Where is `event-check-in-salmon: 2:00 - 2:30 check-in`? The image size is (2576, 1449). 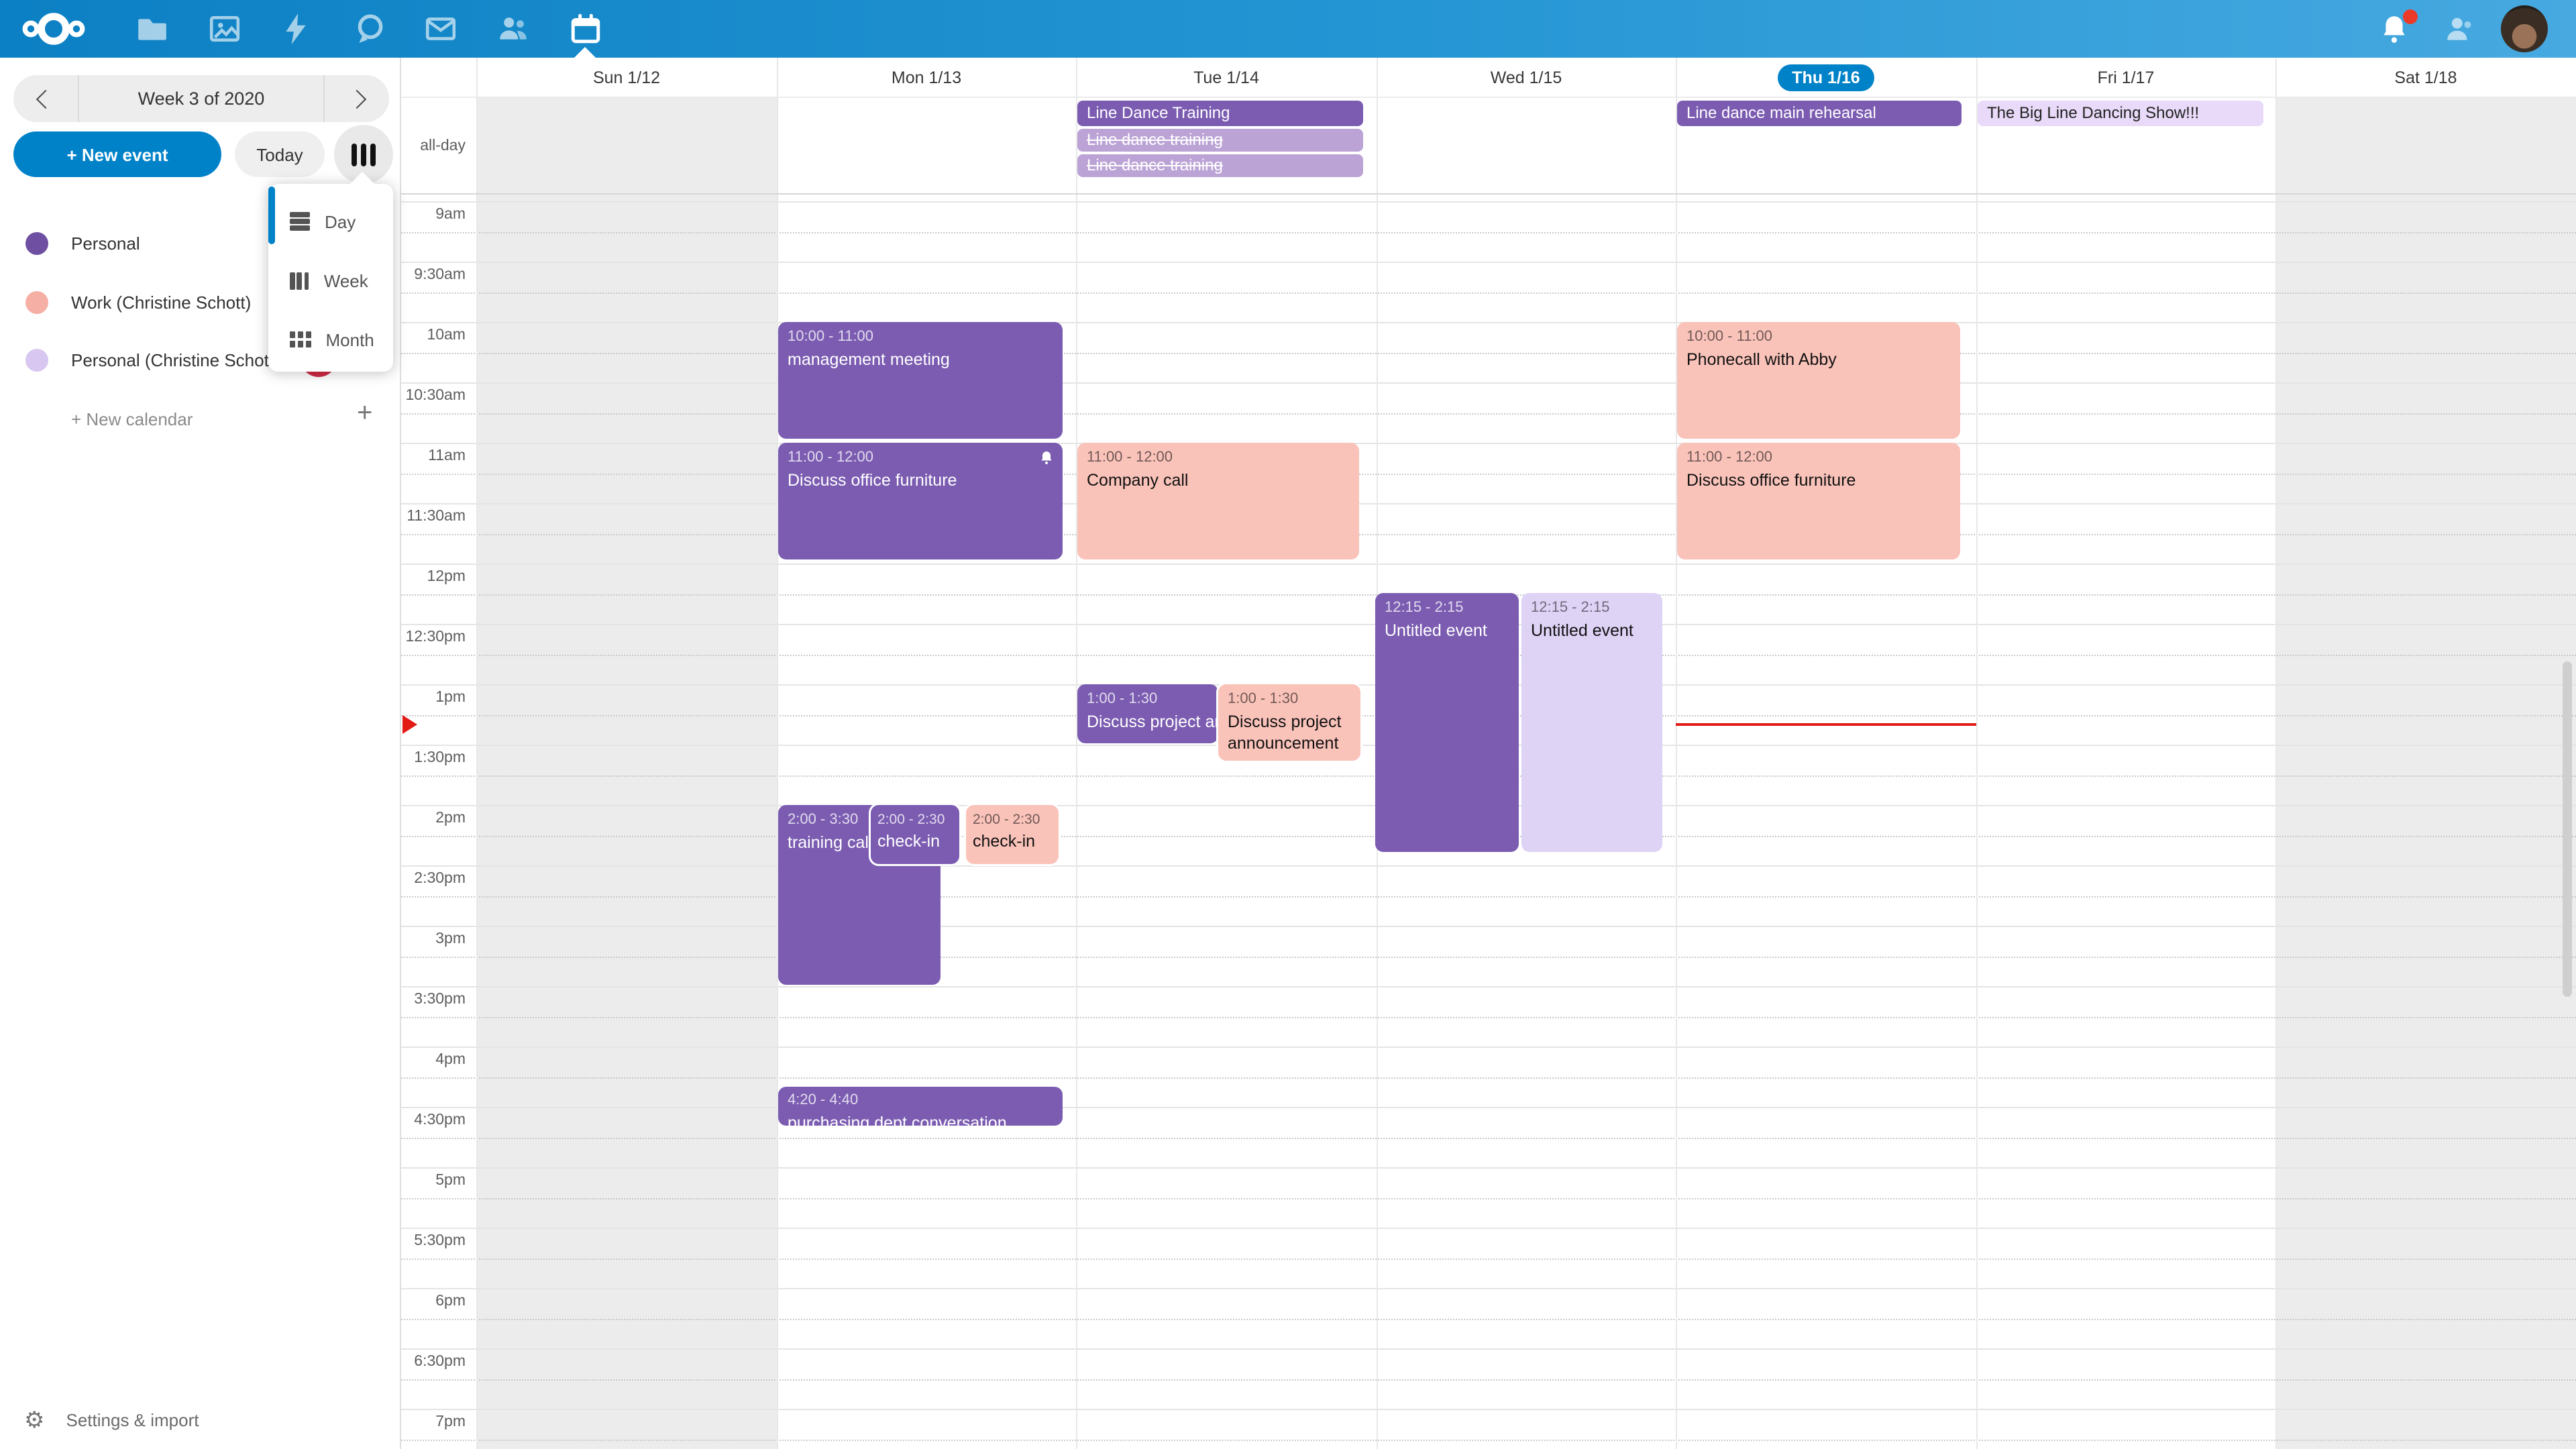
event-check-in-salmon: 2:00 - 2:30 check-in is located at coordinates (1012, 834).